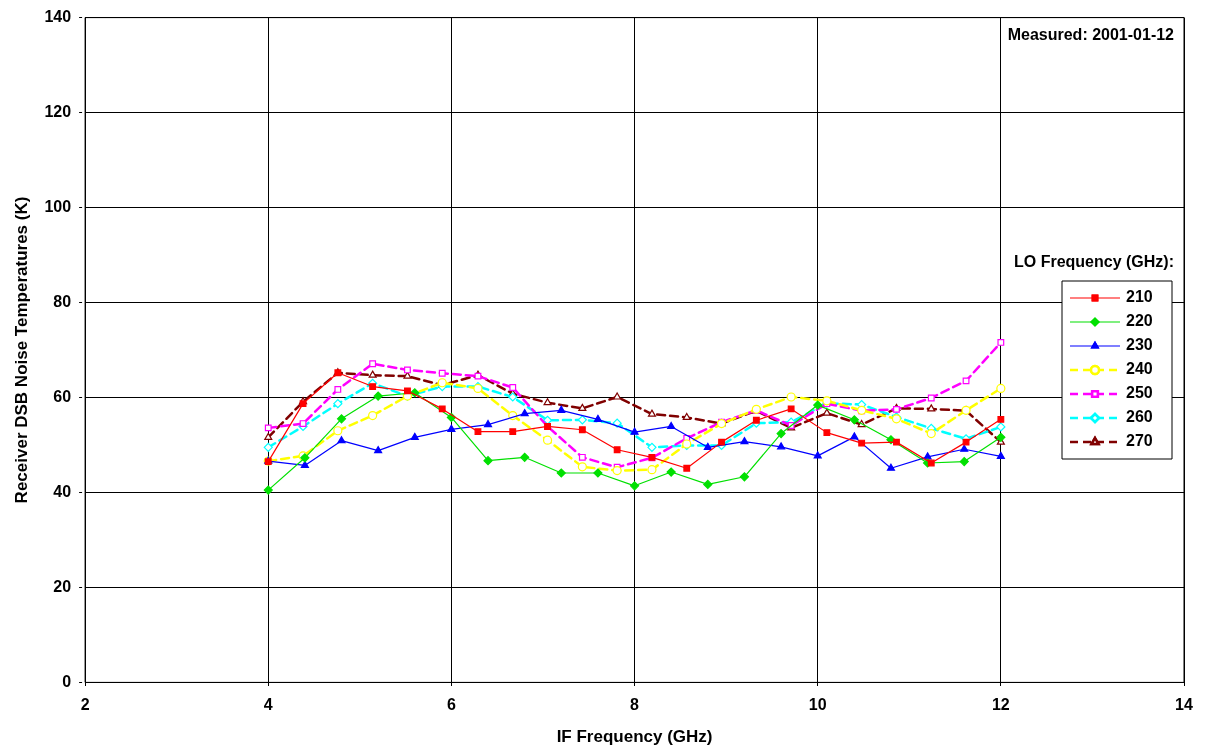 This screenshot has height=756, width=1212. What do you see at coordinates (1139, 417) in the screenshot?
I see `legend-label: 260` at bounding box center [1139, 417].